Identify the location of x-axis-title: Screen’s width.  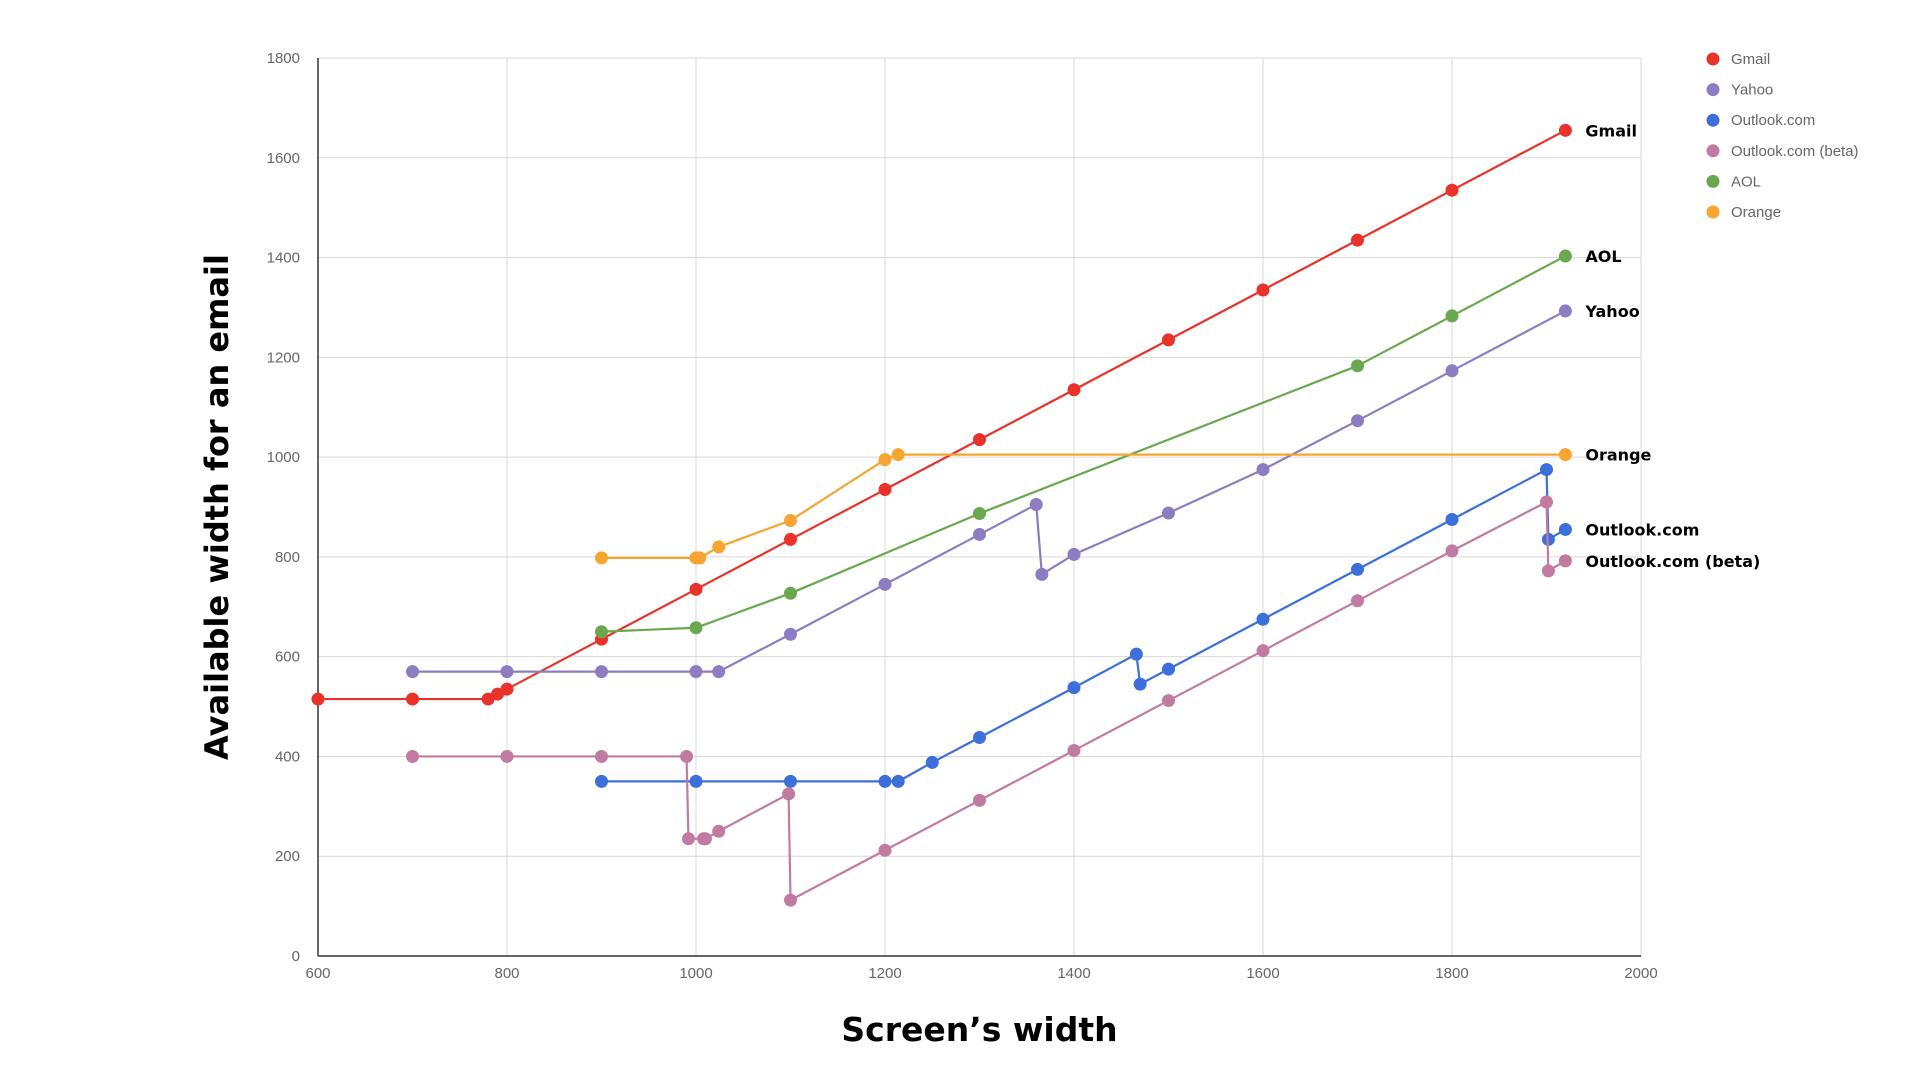
(979, 1029).